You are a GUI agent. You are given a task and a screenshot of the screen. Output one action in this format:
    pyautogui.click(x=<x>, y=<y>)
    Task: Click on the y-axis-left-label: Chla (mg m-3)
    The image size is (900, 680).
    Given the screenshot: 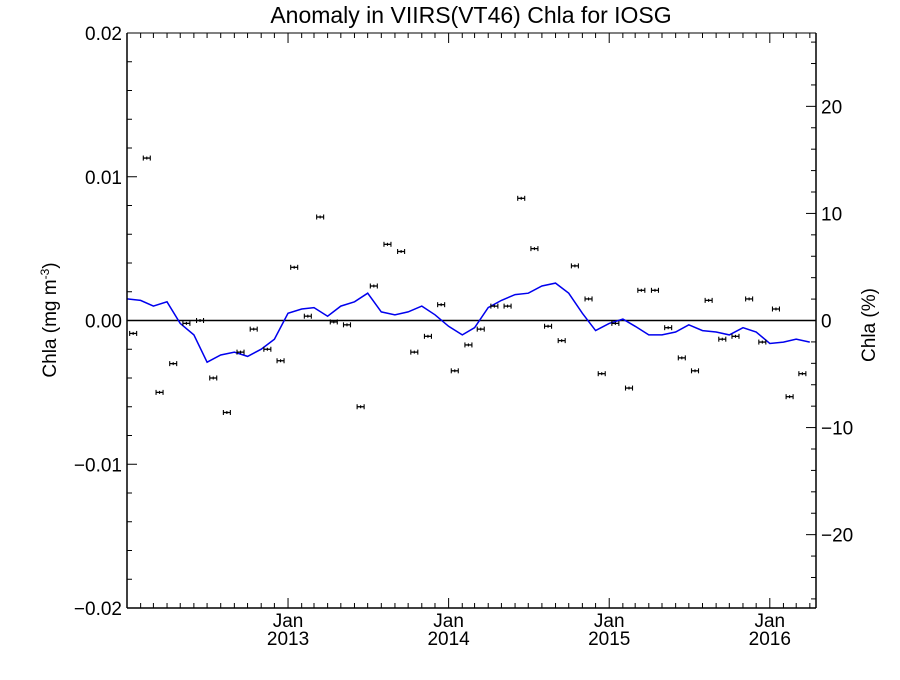 What is the action you would take?
    pyautogui.click(x=49, y=319)
    